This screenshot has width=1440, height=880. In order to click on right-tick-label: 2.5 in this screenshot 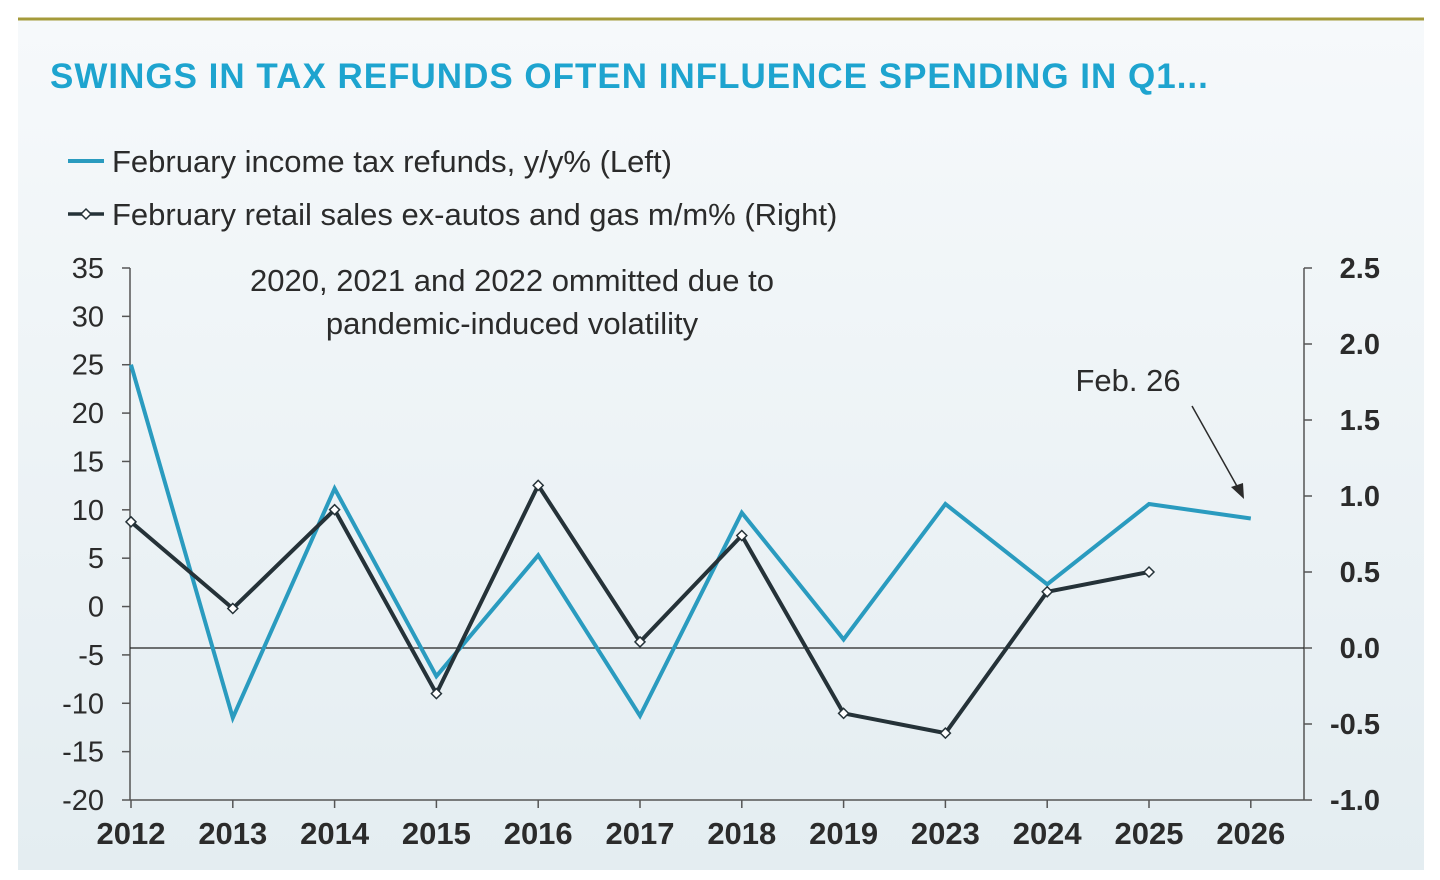, I will do `click(1360, 269)`.